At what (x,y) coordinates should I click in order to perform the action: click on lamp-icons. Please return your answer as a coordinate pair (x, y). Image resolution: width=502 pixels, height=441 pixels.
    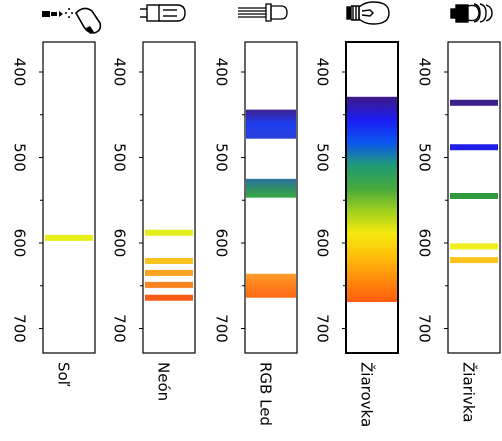
    Looking at the image, I should click on (267, 17).